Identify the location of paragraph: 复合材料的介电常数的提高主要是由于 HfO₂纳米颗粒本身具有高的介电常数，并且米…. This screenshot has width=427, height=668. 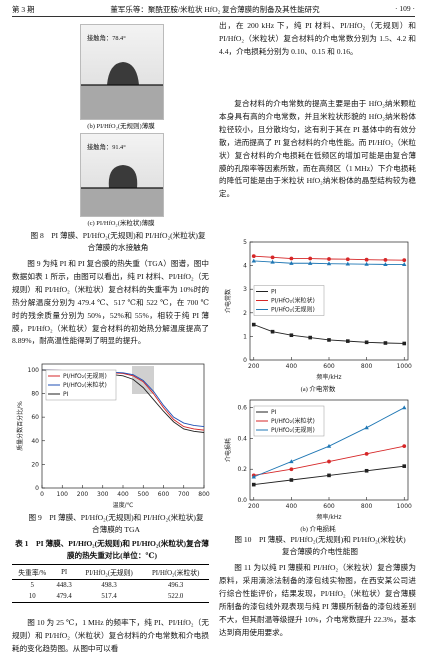
(317, 149).